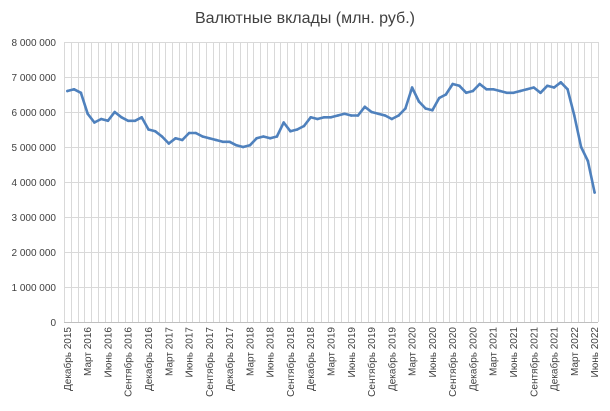 This screenshot has height=411, width=610. Describe the element at coordinates (575, 351) in the screenshot. I see `x-tick-label: Март 2022` at that location.